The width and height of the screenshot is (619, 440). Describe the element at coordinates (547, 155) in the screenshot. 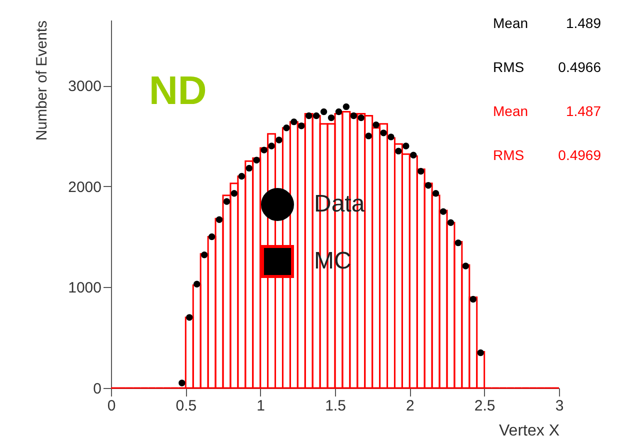

I see `text: RMS 0.4969` at that location.